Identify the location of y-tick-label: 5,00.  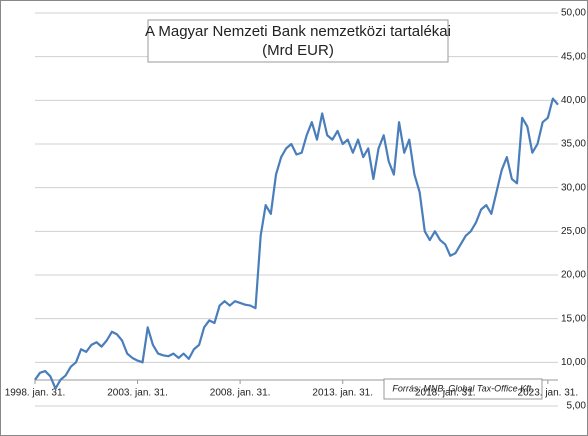
(577, 406).